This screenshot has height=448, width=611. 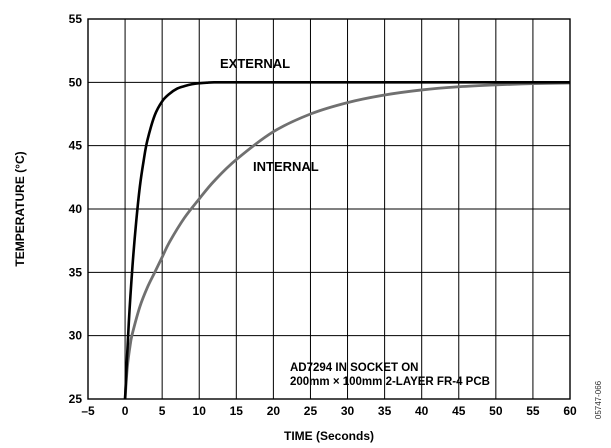 I want to click on x-tick-label: 55, so click(x=533, y=411).